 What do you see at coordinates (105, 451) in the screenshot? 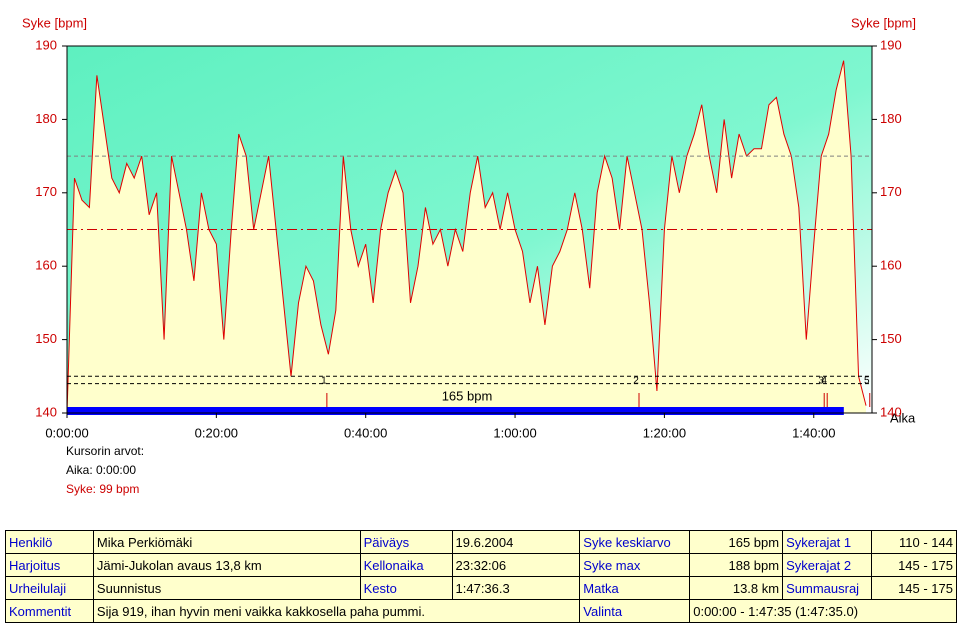
I see `cursor-title: Kursorin arvot:` at bounding box center [105, 451].